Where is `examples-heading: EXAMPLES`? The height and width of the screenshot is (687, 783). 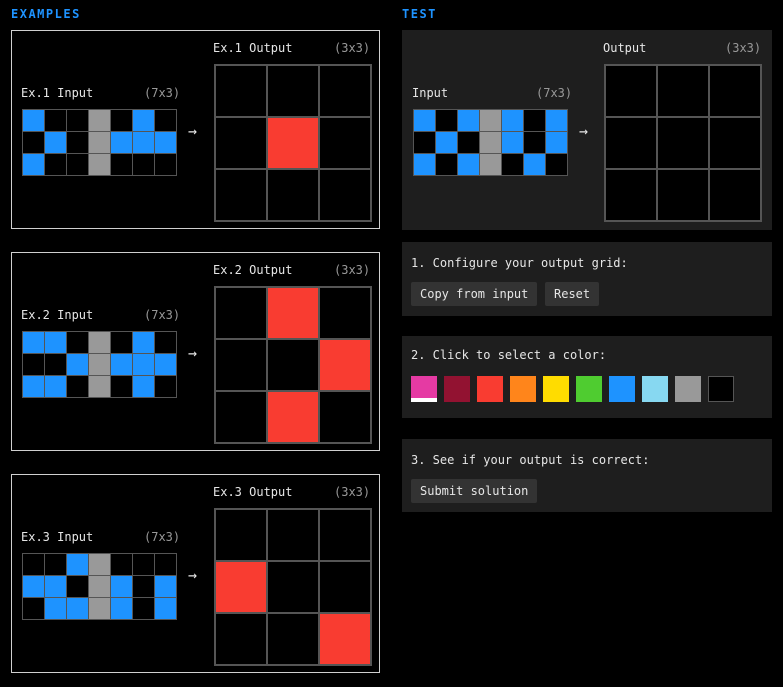 examples-heading: EXAMPLES is located at coordinates (46, 14).